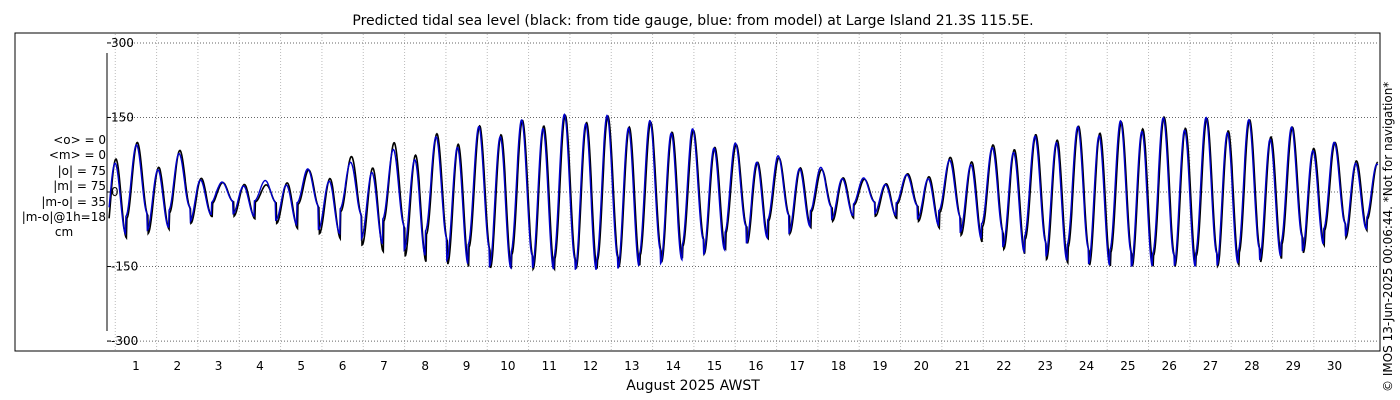  Describe the element at coordinates (136, 366) in the screenshot. I see `x-tick-label: 1` at that location.